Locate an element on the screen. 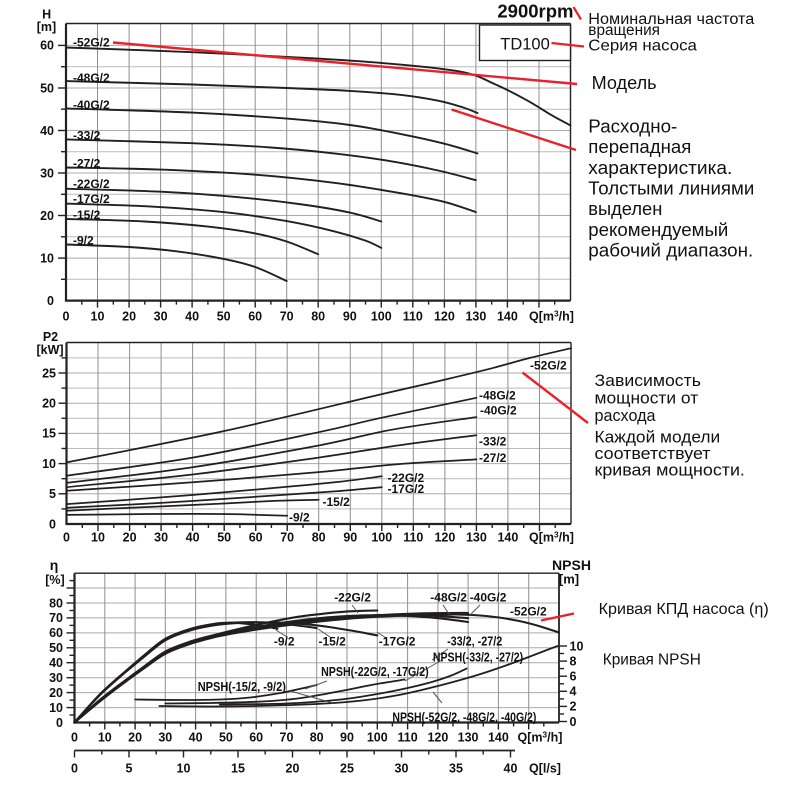  svg-text: соответствует is located at coordinates (653, 454).